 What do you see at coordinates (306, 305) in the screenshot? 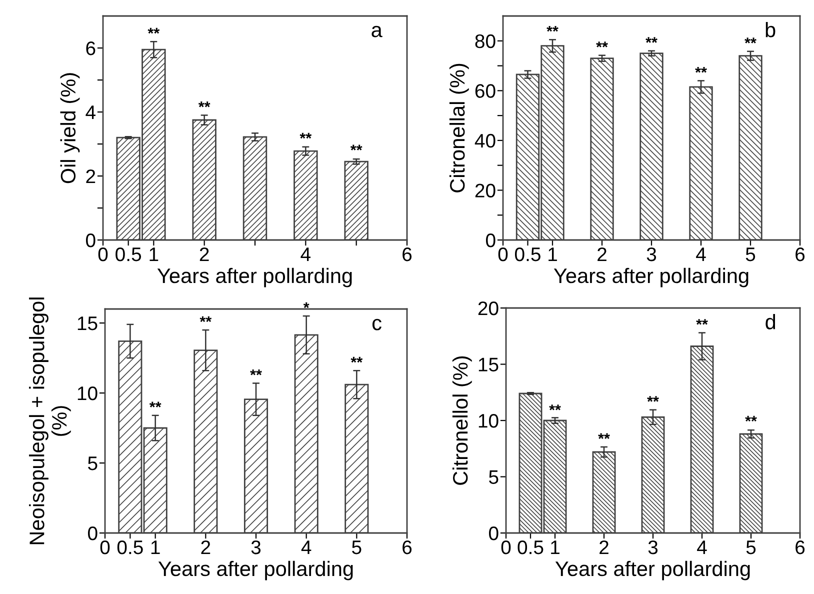
I see `annotation: *` at bounding box center [306, 305].